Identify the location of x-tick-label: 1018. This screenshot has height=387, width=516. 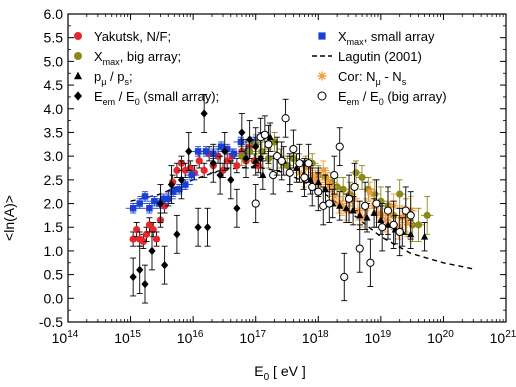
(315, 337).